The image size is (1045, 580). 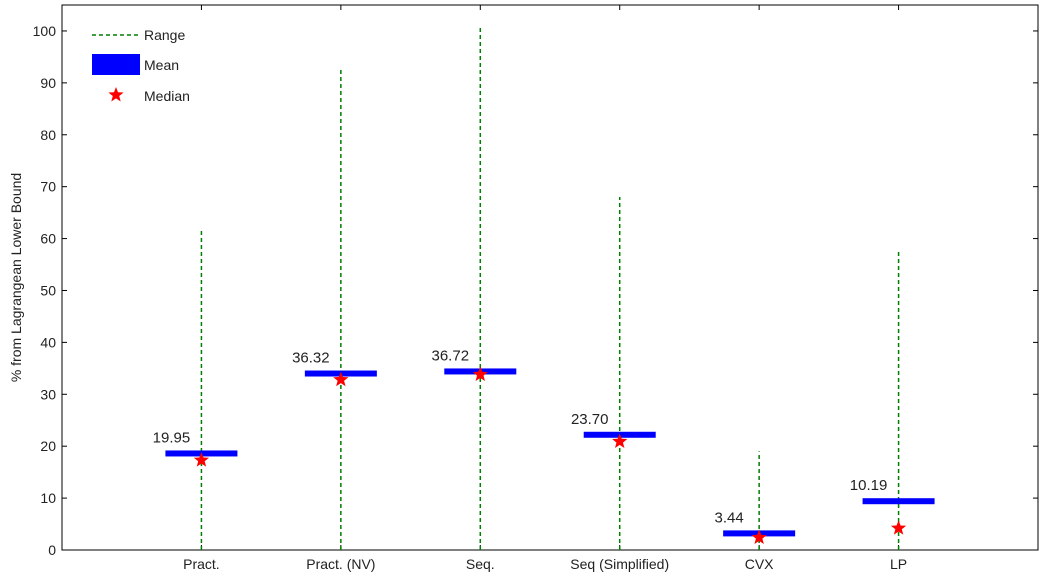 What do you see at coordinates (869, 485) in the screenshot?
I see `mean-value-label: 10.19` at bounding box center [869, 485].